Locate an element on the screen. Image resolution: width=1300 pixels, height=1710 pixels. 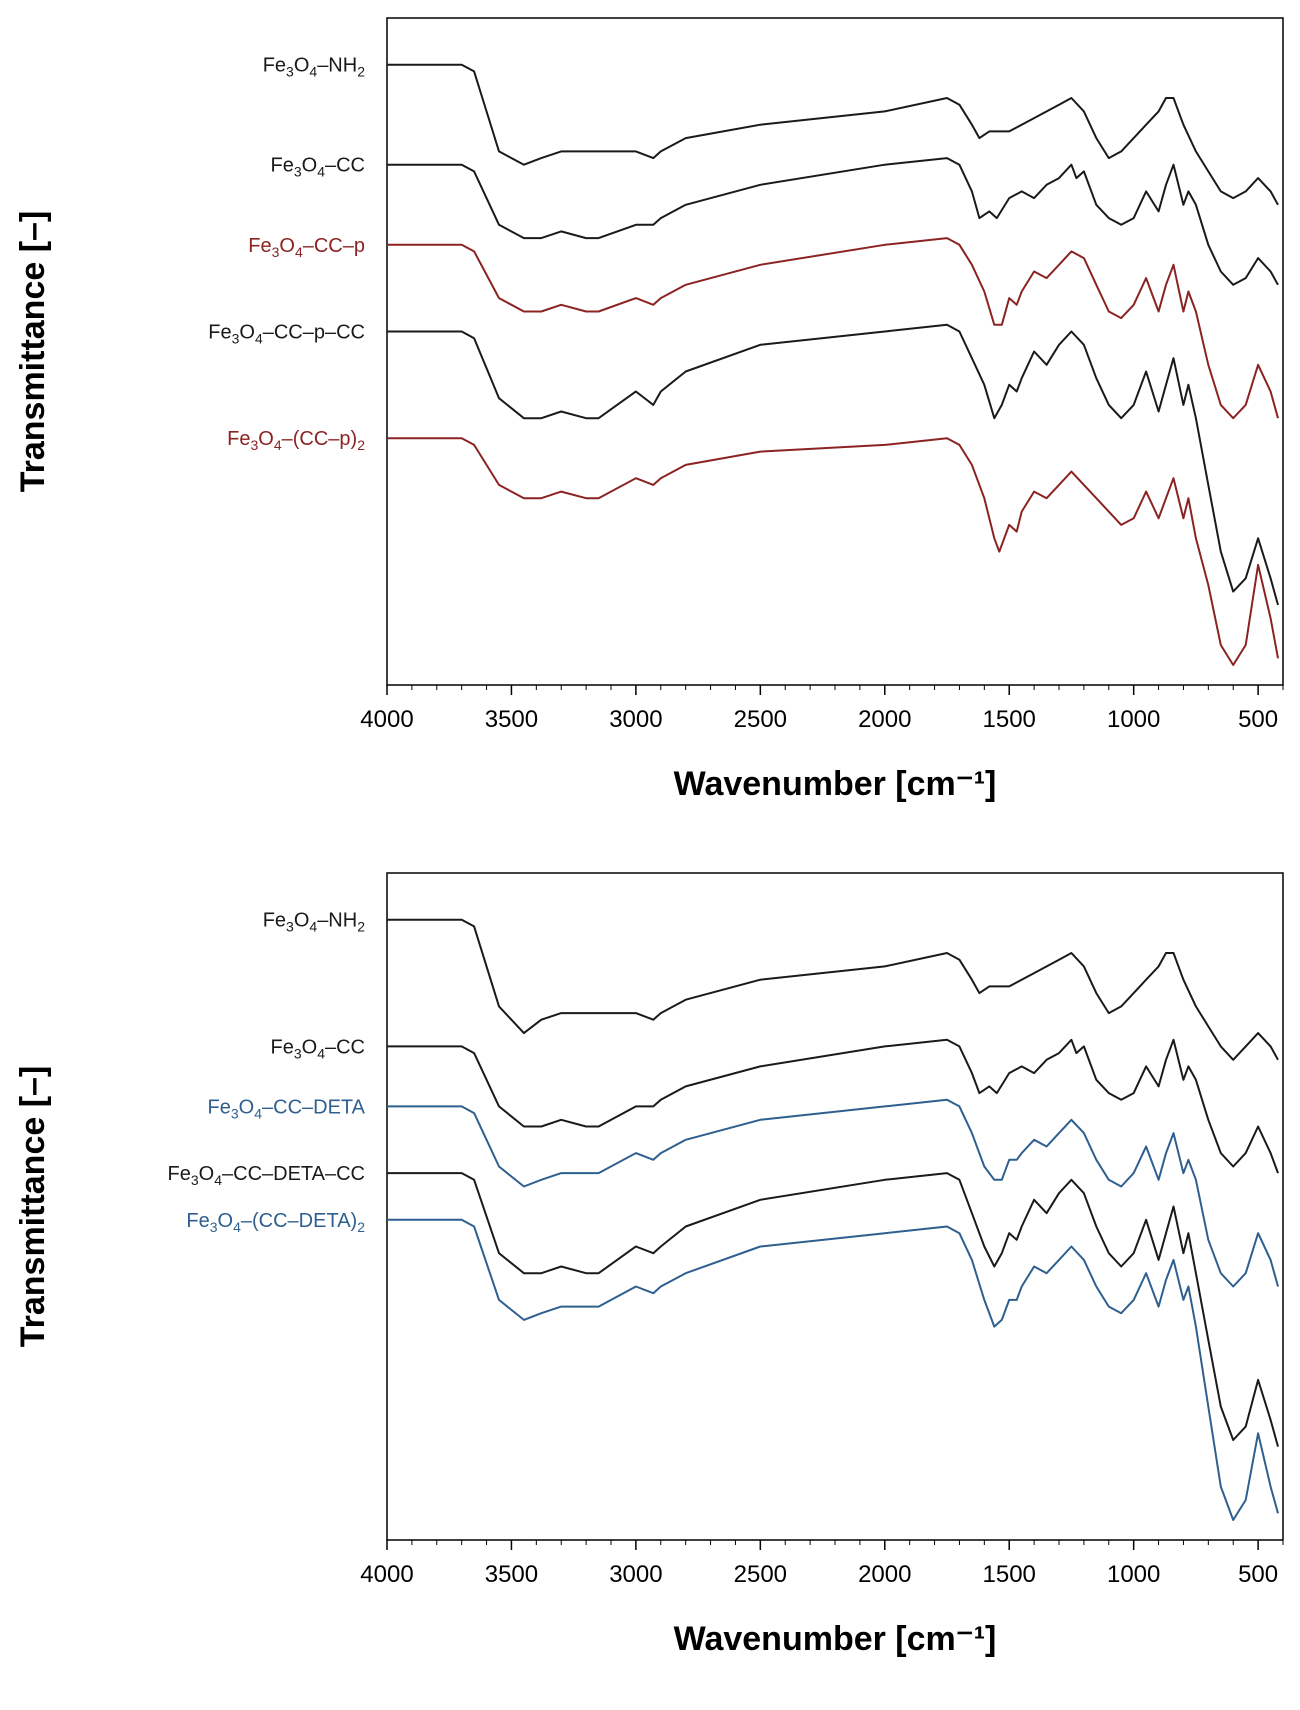
series-label: Fe3​O4​–(CC–DETA)2​ is located at coordinates (275, 1222).